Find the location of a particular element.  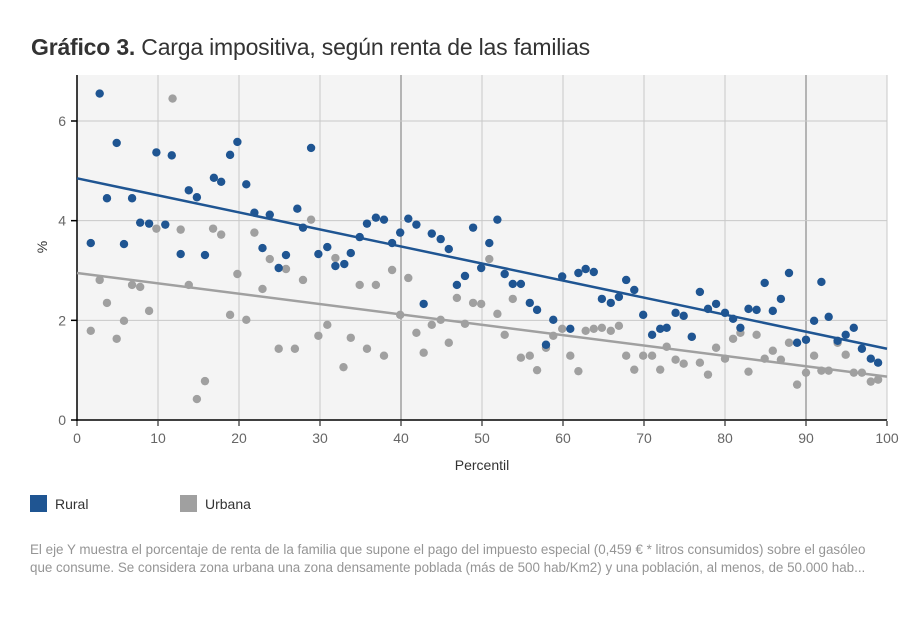

legend: Rural Urbana is located at coordinates (180, 503).